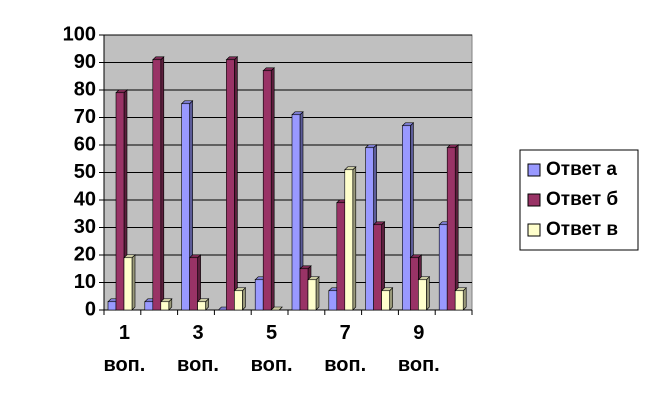  What do you see at coordinates (85, 282) in the screenshot?
I see `y-tick-label: 10` at bounding box center [85, 282].